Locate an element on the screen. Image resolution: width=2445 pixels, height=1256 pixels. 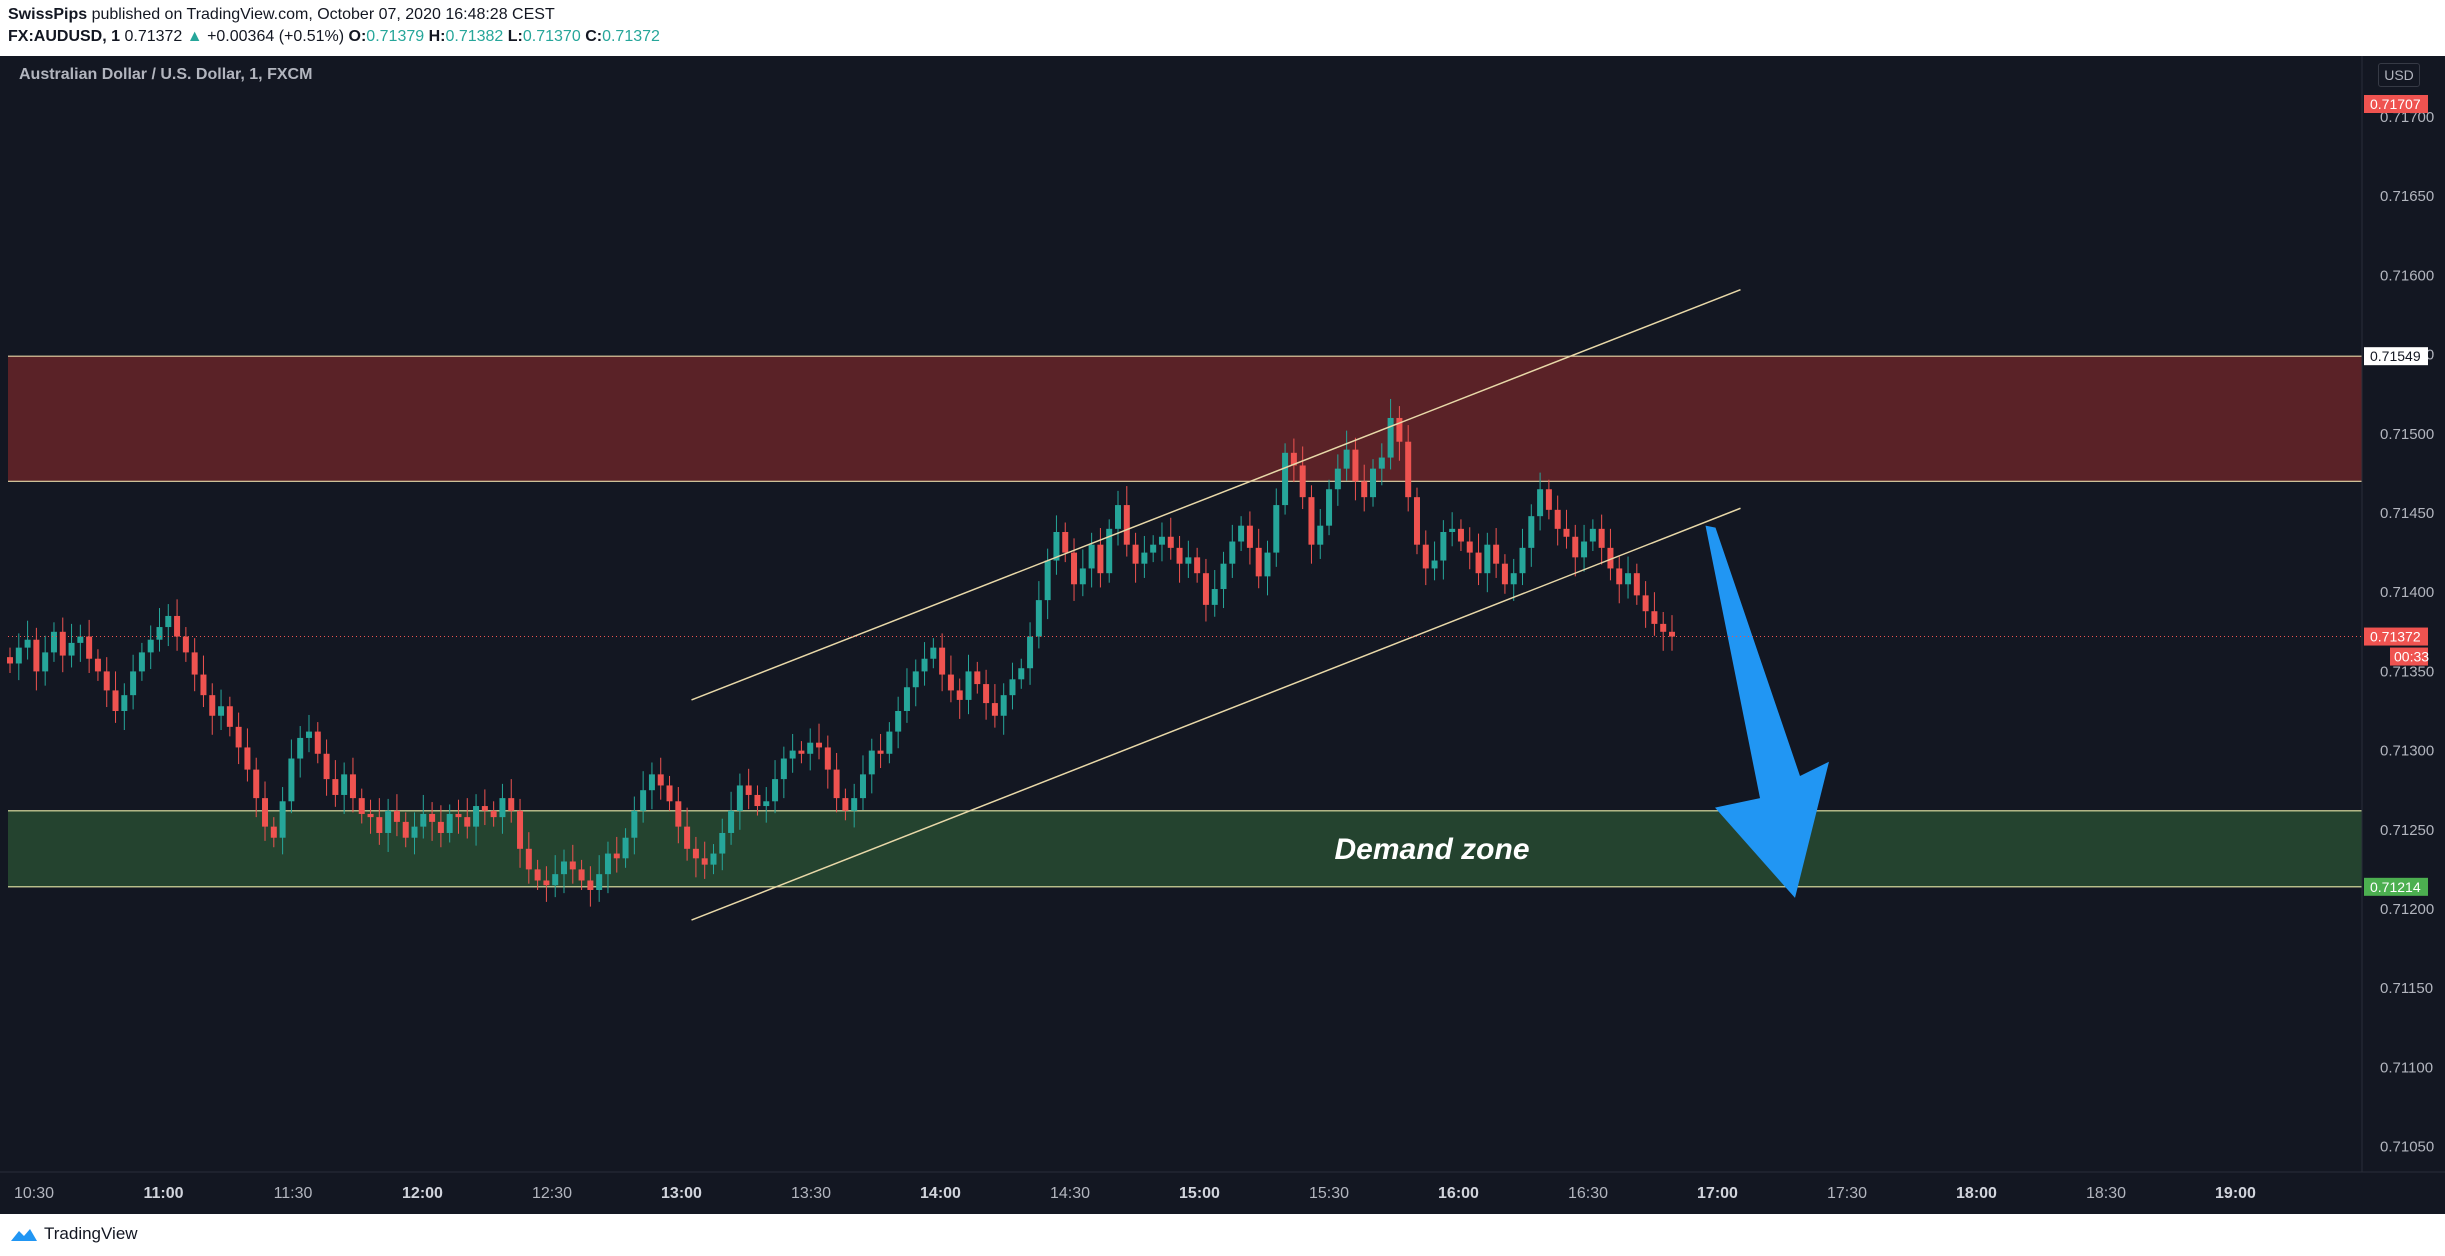
supply-zone-rect is located at coordinates (1185, 419).